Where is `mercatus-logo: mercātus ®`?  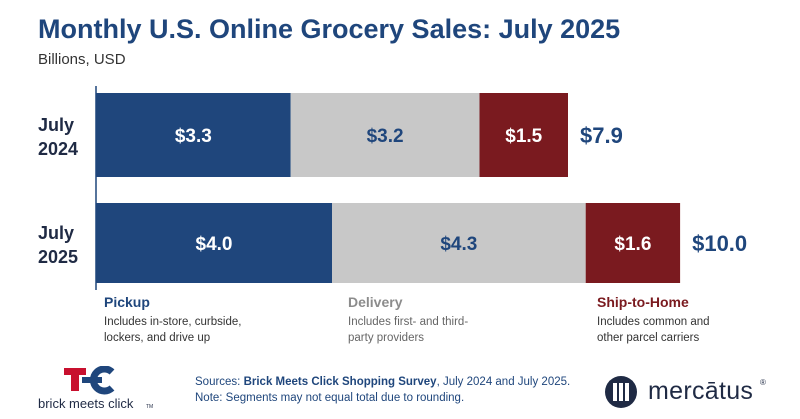
mercatus-logo: mercātus ® is located at coordinates (689, 392).